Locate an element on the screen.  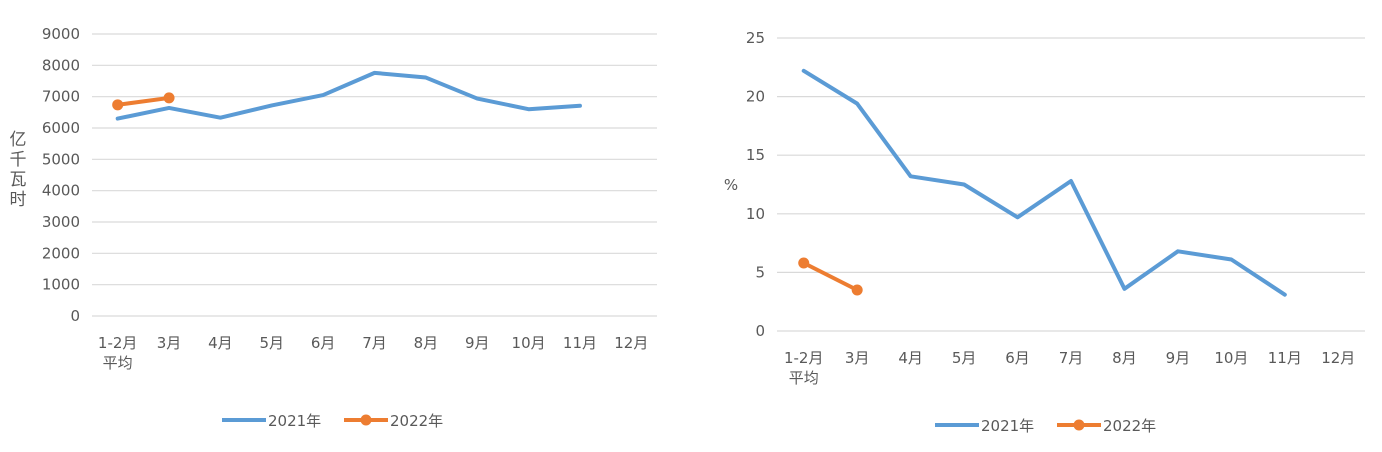
y-tick-label: 25 is located at coordinates (755, 38).